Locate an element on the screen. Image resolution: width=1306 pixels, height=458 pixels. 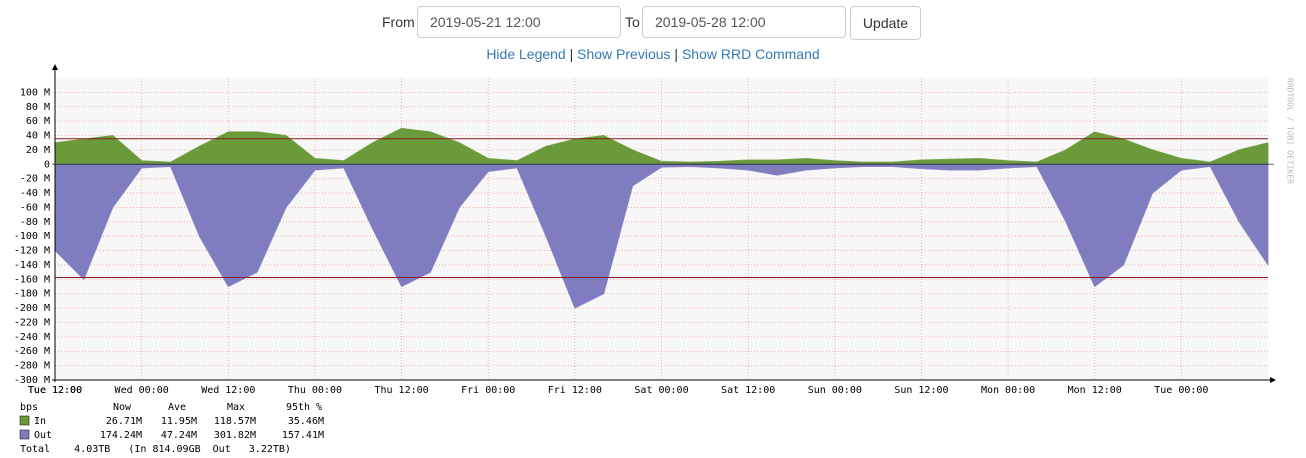
y-tick-label: -40 M is located at coordinates (35, 193).